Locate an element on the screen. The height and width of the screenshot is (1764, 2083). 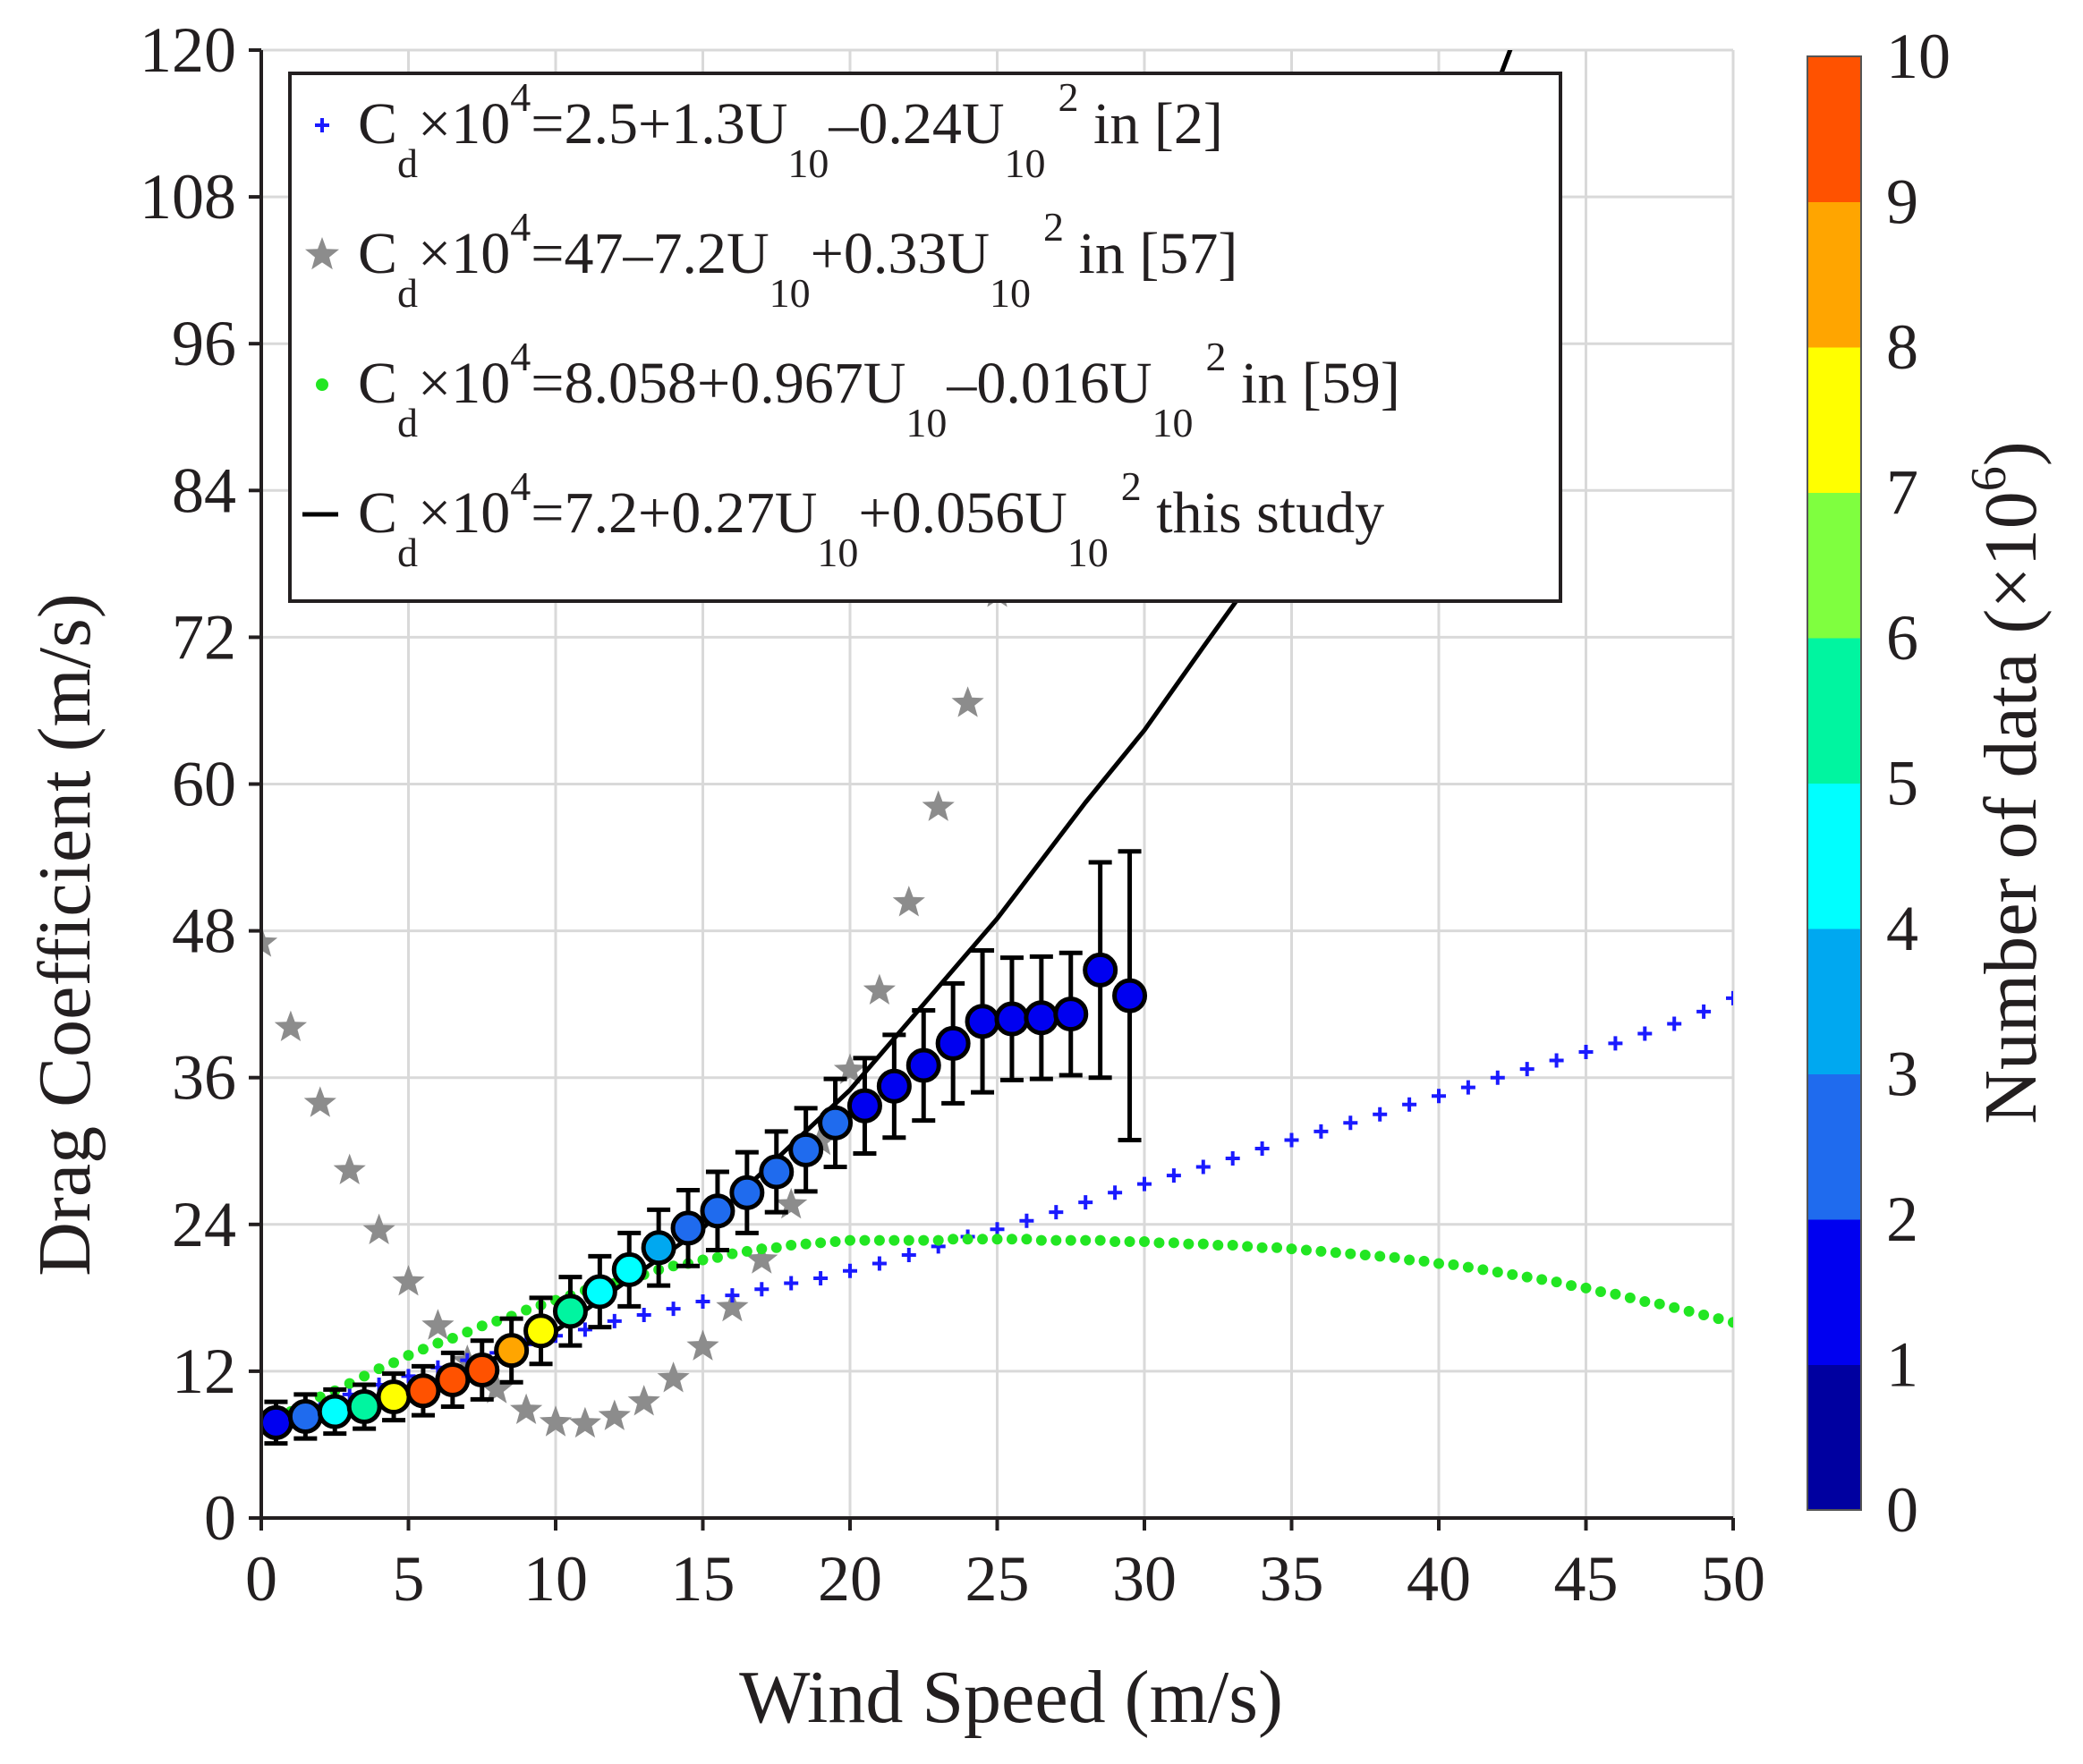
colorbar-frame is located at coordinates (1835, 783).